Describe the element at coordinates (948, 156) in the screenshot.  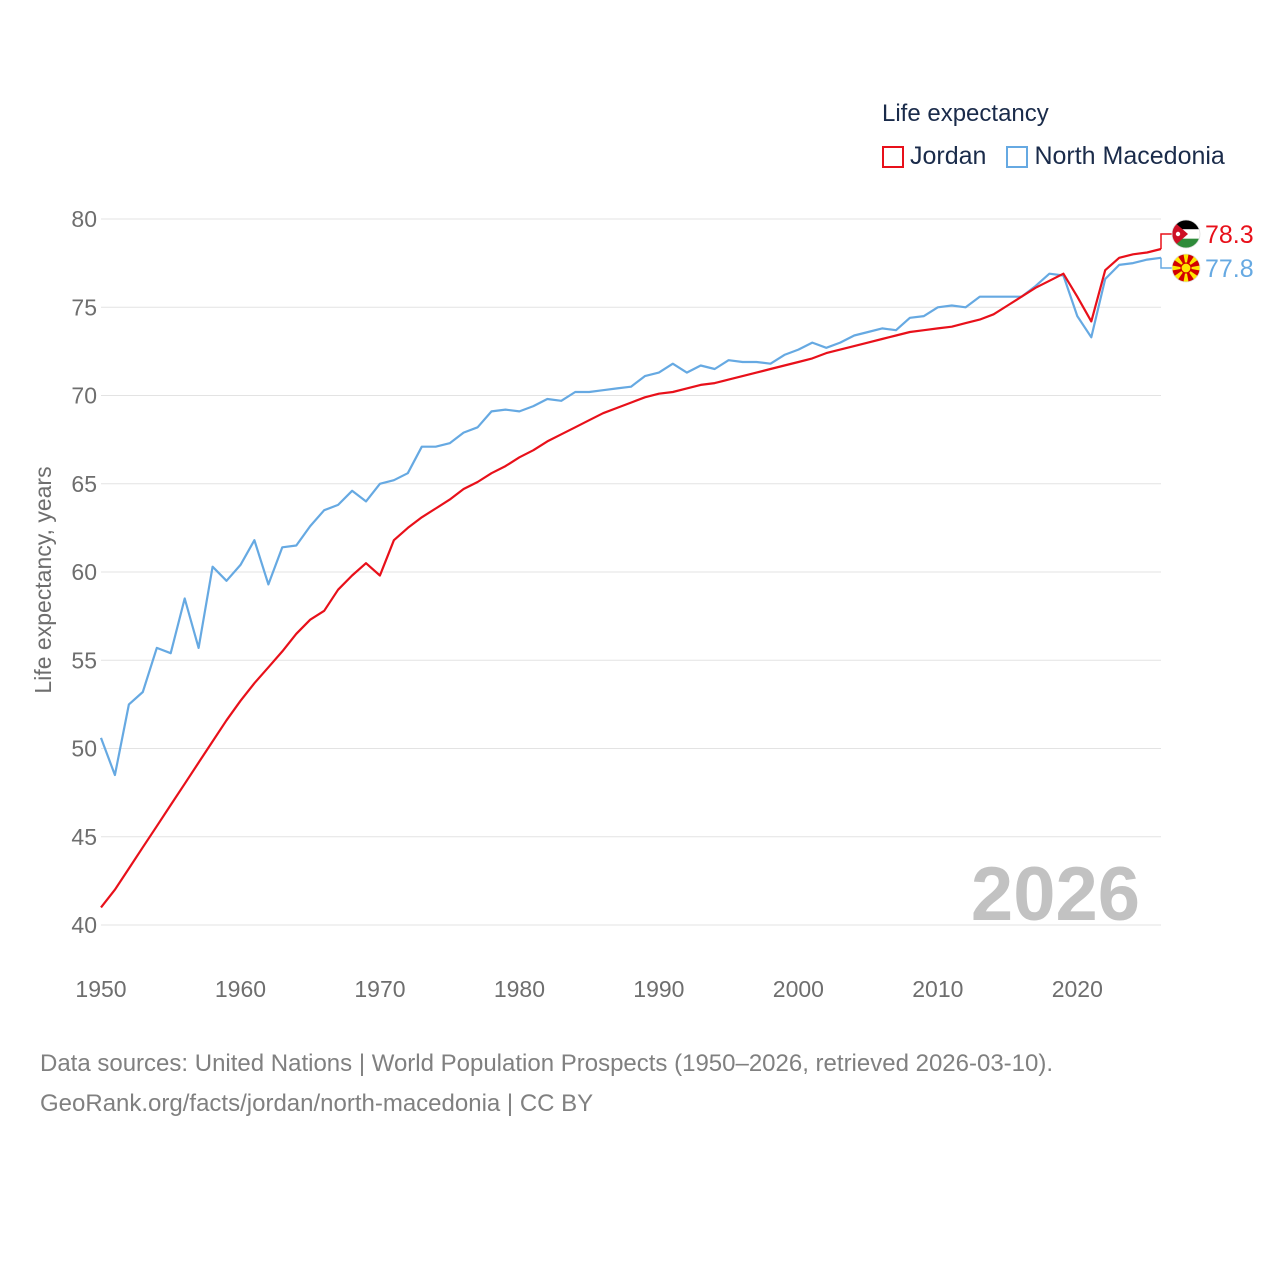
I see `legend-label-jordan: Jordan` at that location.